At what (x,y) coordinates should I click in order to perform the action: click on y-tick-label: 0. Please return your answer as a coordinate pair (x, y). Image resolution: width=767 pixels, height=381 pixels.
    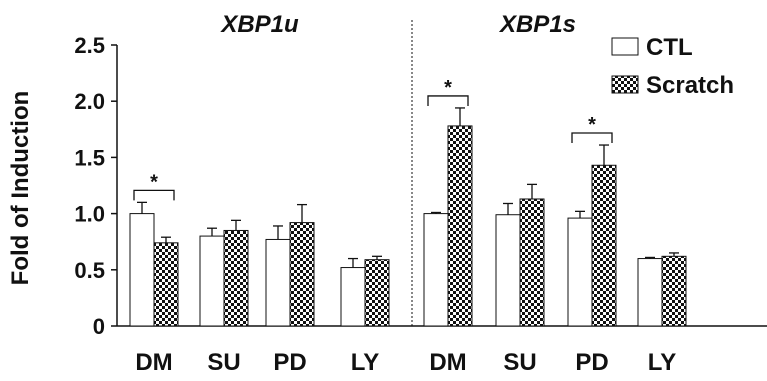
    Looking at the image, I should click on (99, 326).